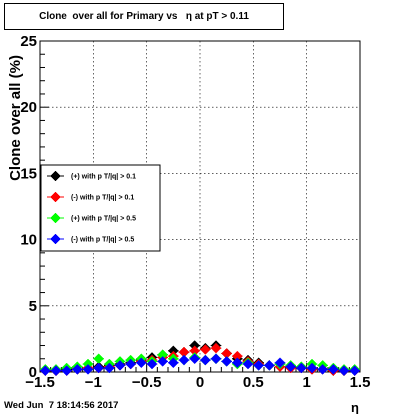 The height and width of the screenshot is (414, 400). Describe the element at coordinates (33, 306) in the screenshot. I see `y-tick-label: 5` at that location.